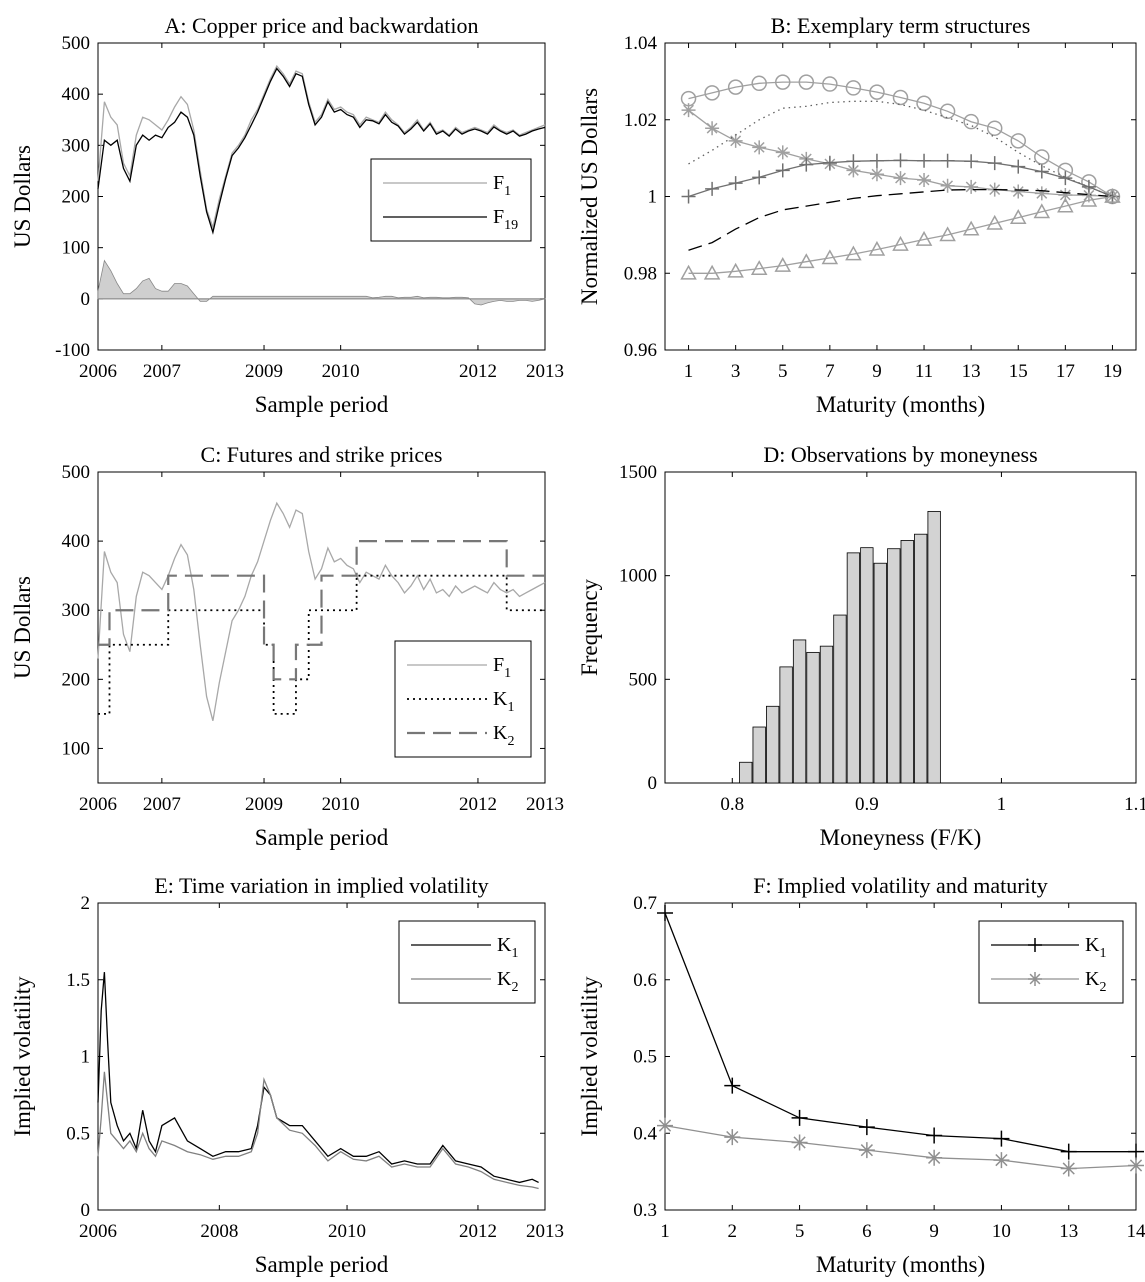 This screenshot has height=1282, width=1145. I want to click on y-tick-label: 500, so click(76, 472).